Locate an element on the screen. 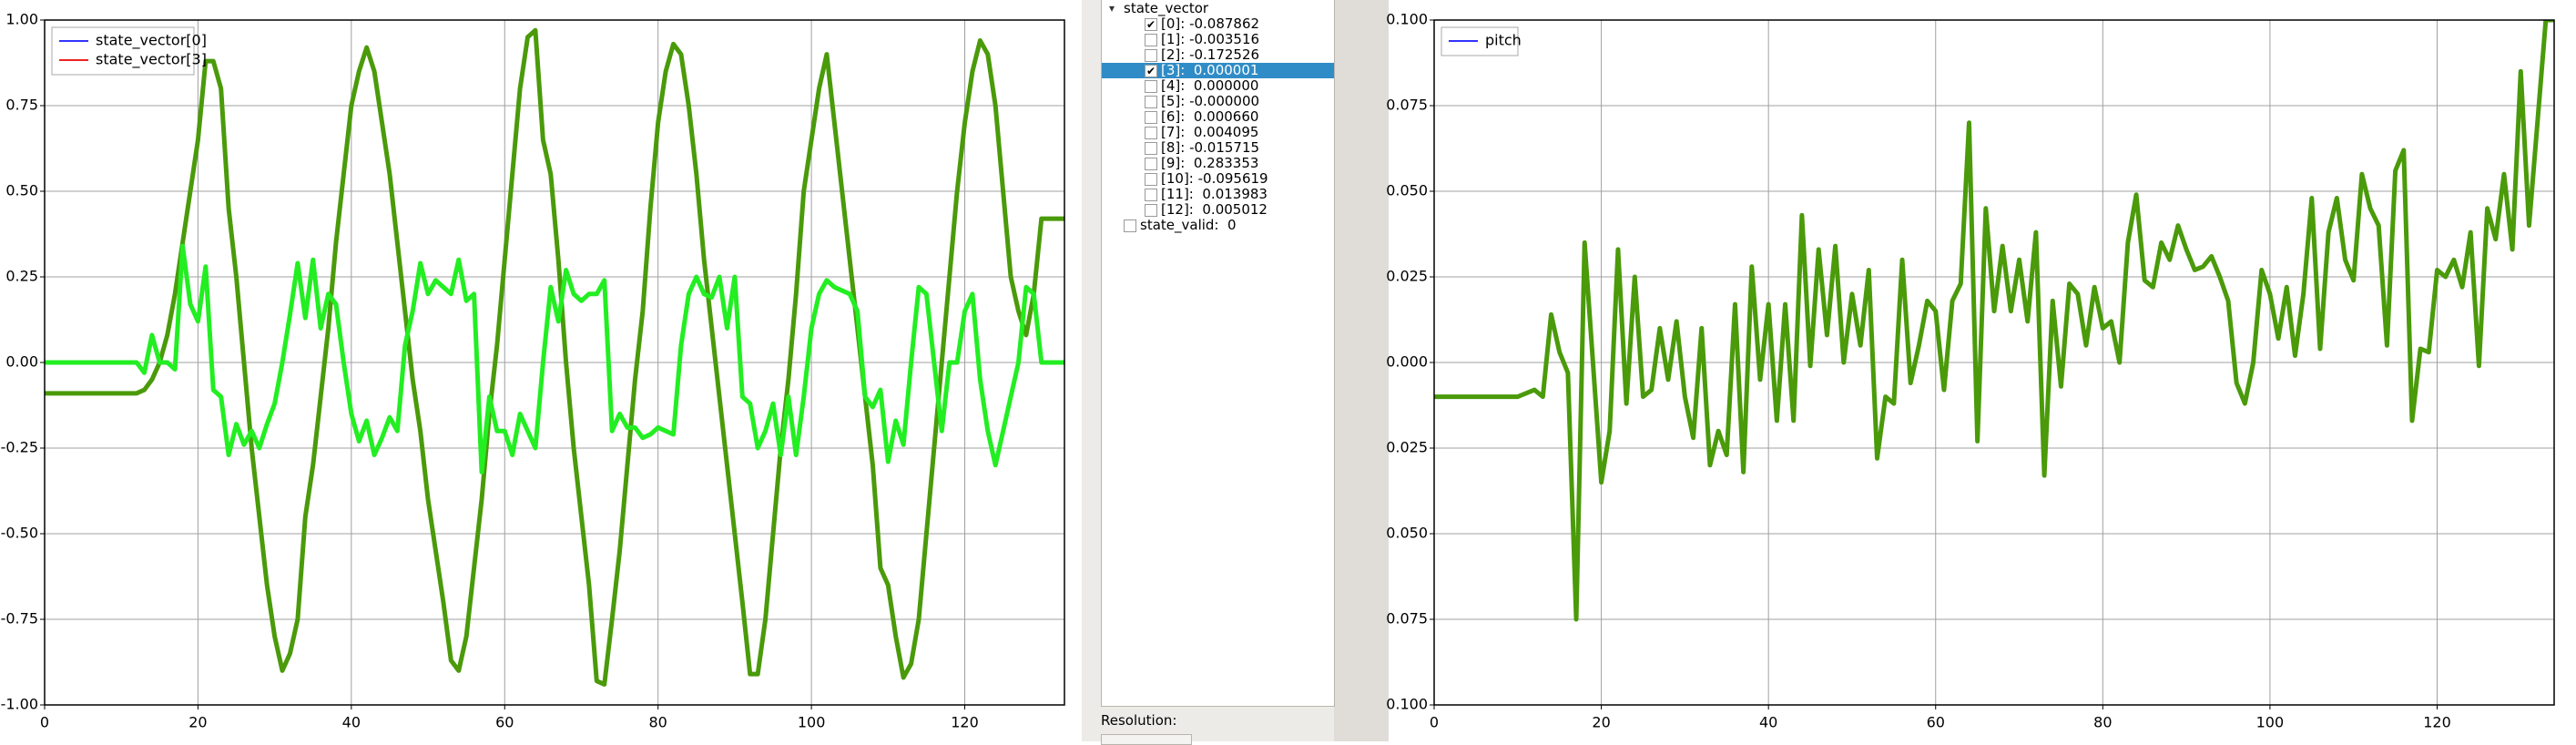 This screenshot has height=745, width=2576. tree-item-label: [8]: -0.015715 is located at coordinates (1210, 147).